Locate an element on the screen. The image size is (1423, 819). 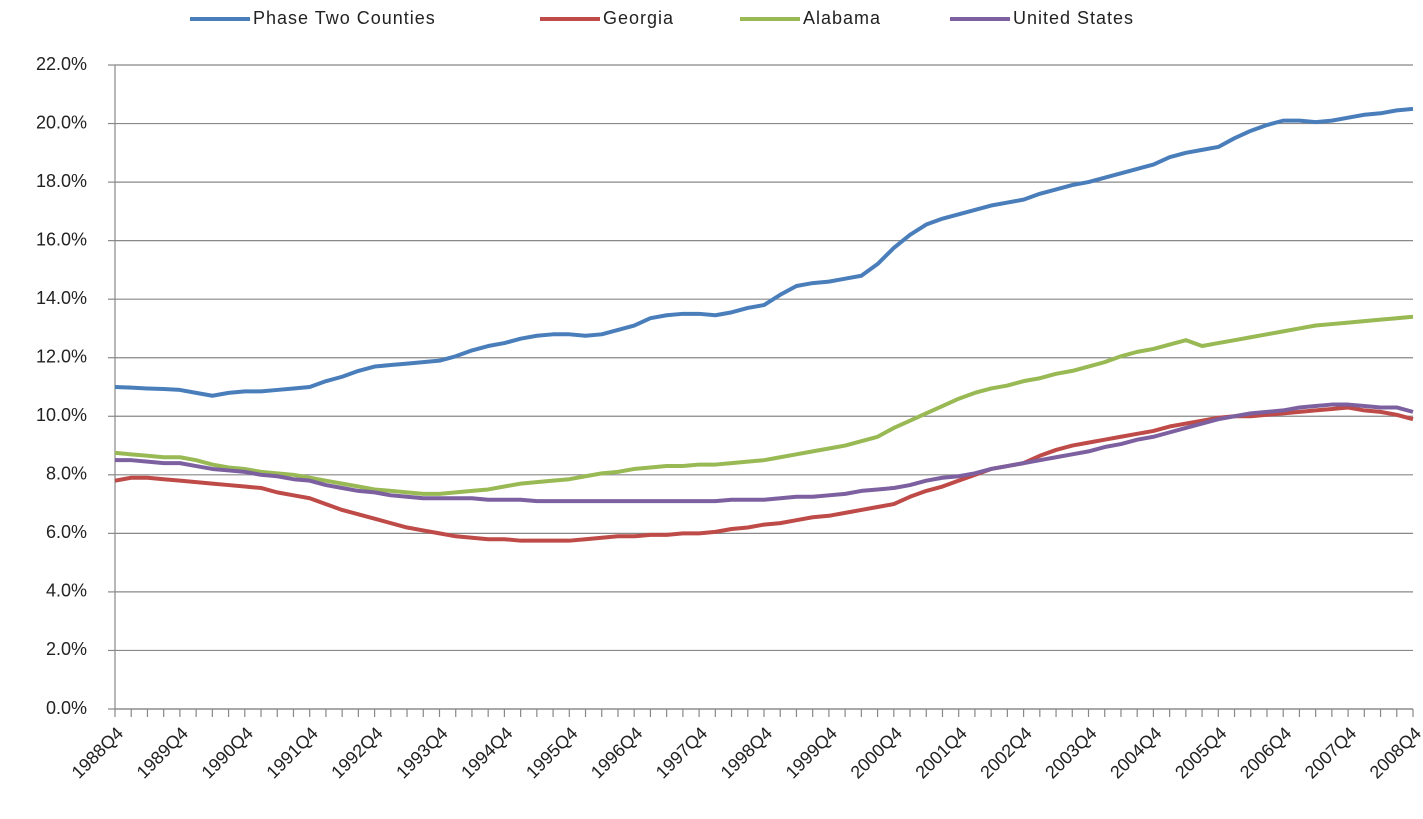
x-tick-label: 2007Q4 is located at coordinates (1330, 752).